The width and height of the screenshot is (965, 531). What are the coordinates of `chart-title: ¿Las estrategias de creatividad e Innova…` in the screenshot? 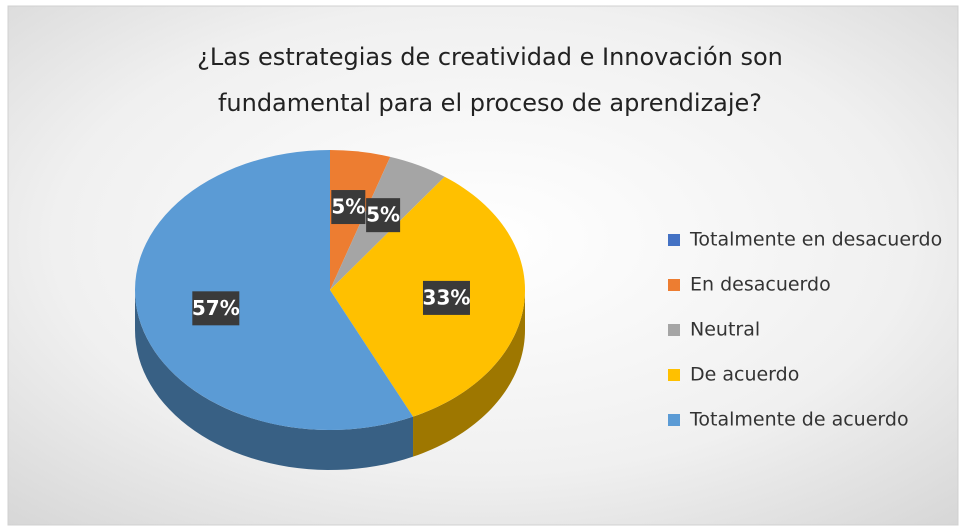 It's located at (490, 80).